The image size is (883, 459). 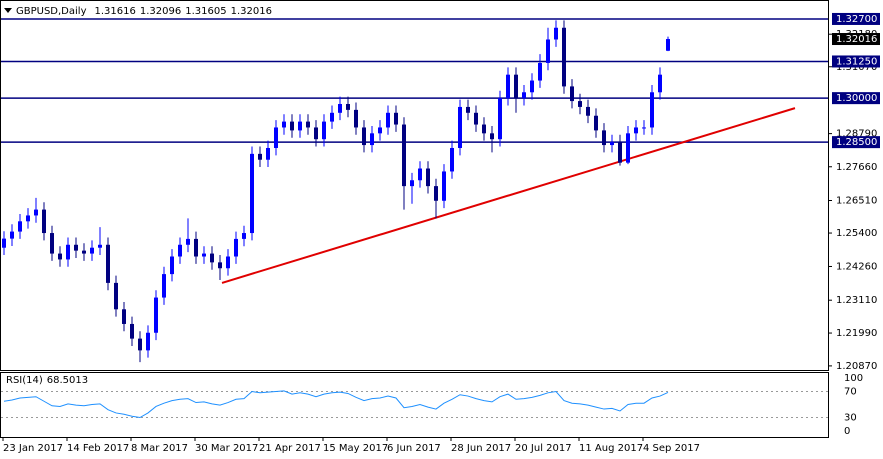 I want to click on level-label: 1.30000, so click(x=856, y=98).